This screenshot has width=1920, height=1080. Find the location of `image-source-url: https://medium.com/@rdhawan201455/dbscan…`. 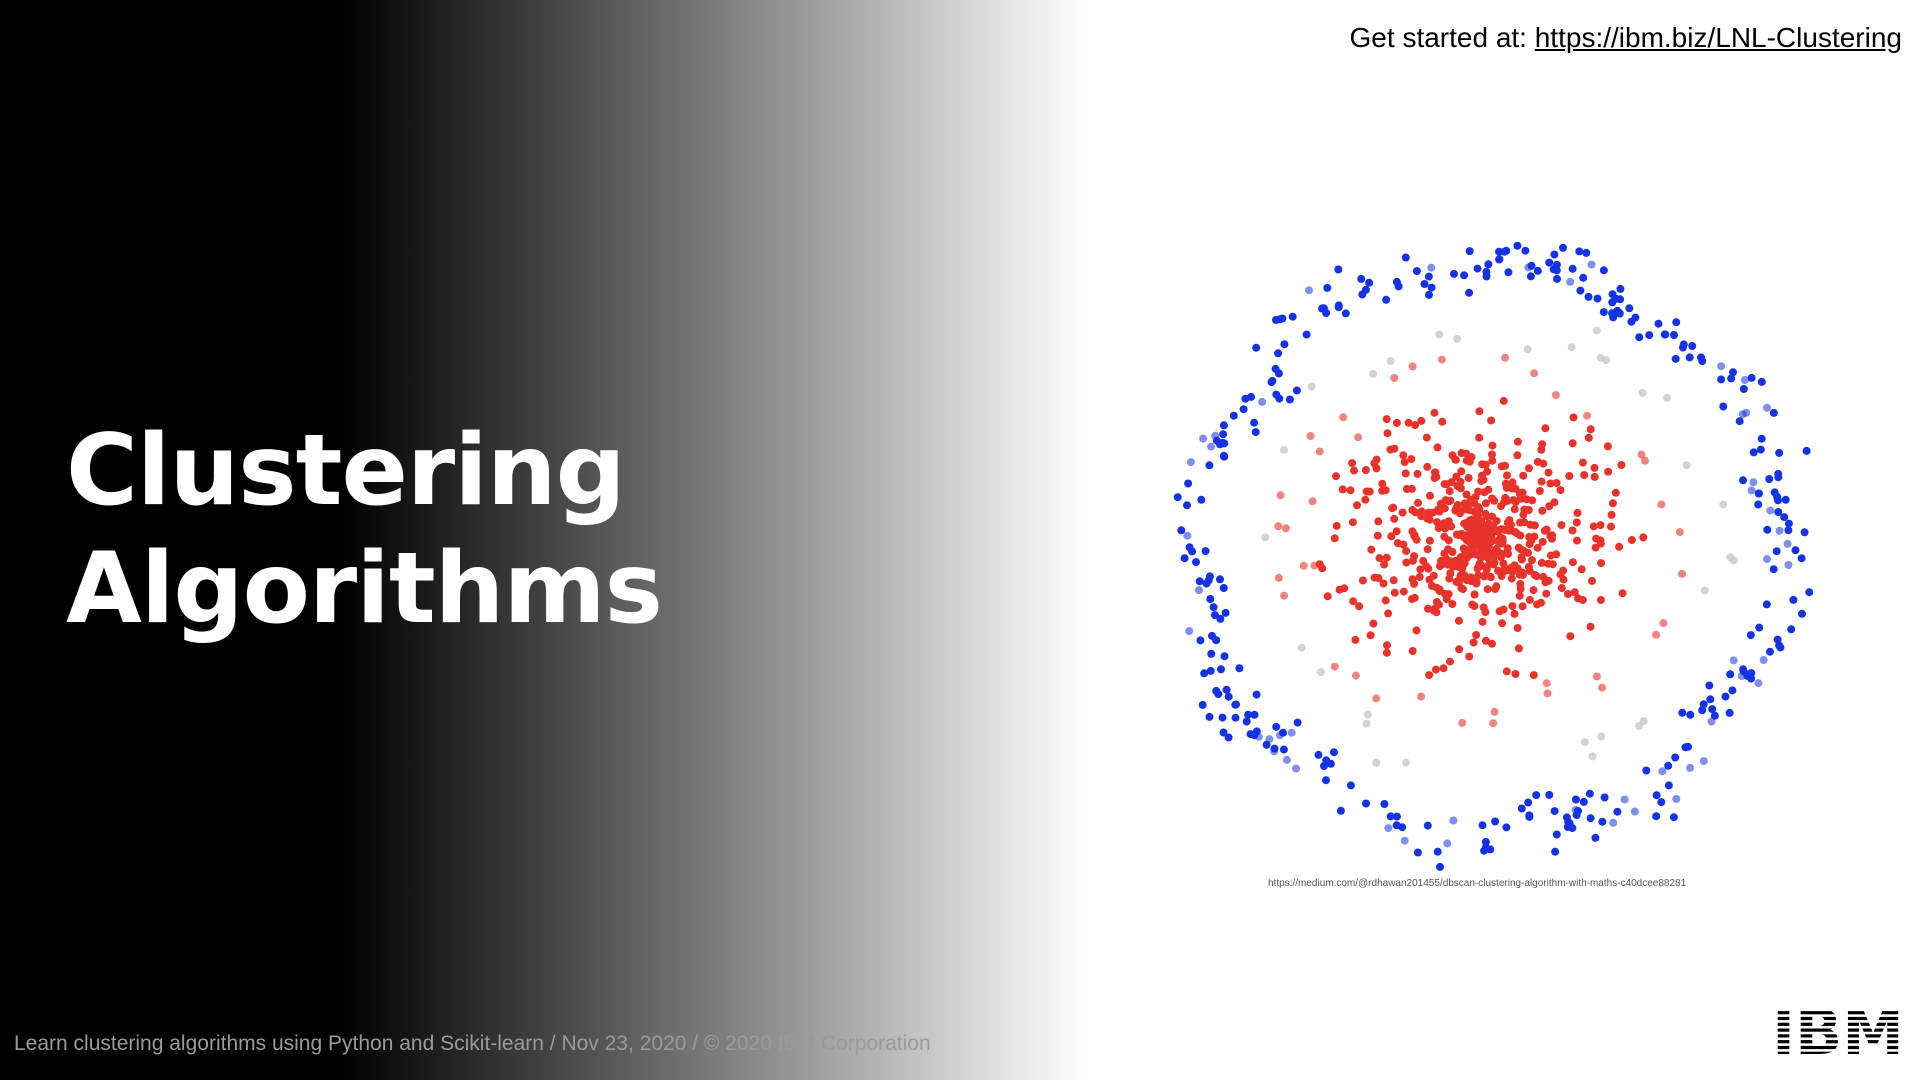

image-source-url: https://medium.com/@rdhawan201455/dbscan… is located at coordinates (1477, 883).